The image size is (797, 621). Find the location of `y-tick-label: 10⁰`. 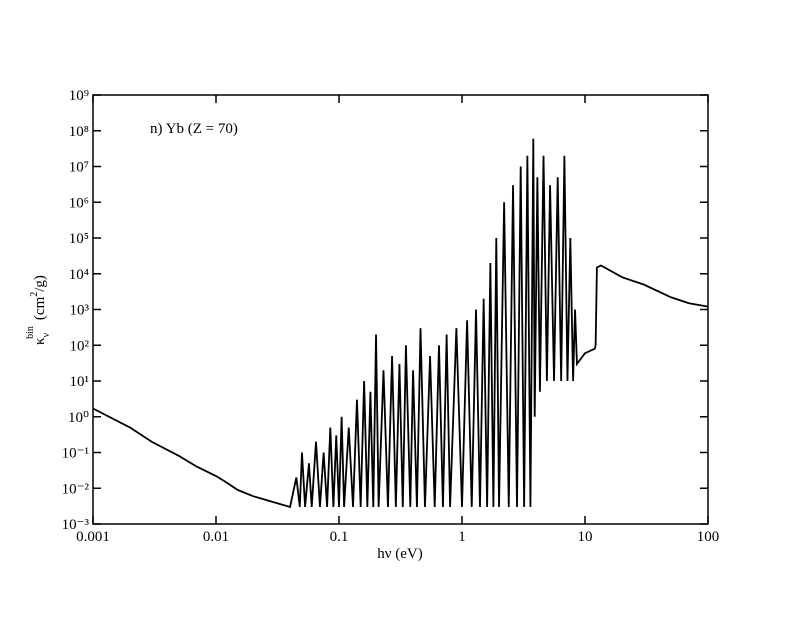

y-tick-label: 10⁰ is located at coordinates (78, 418).